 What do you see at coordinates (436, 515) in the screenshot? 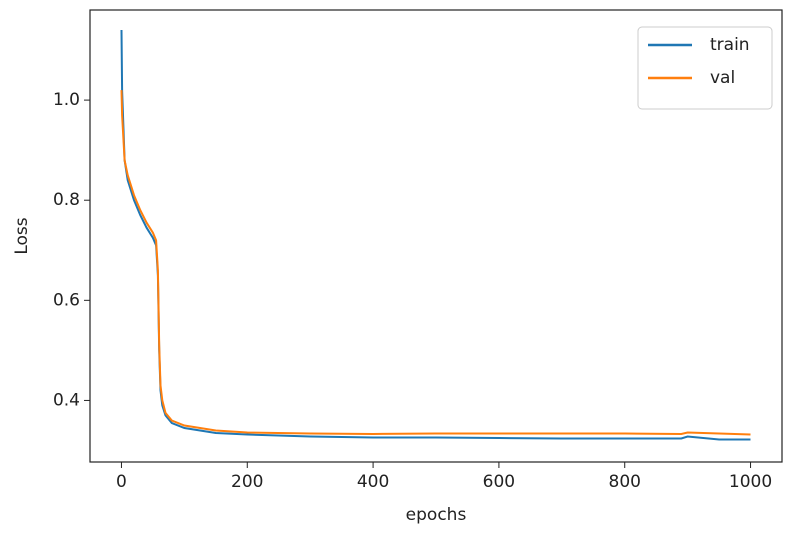
I see `x-axis-label: epochs` at bounding box center [436, 515].